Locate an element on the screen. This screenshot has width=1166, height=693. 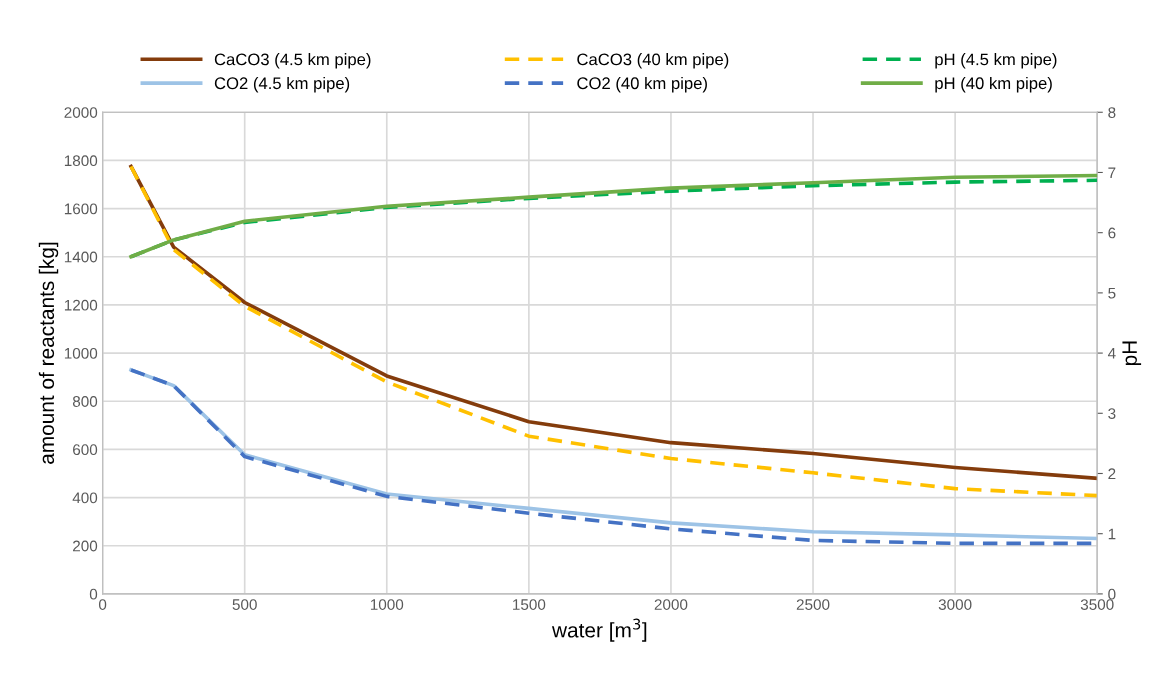
y-tick-label: 1400 is located at coordinates (81, 257).